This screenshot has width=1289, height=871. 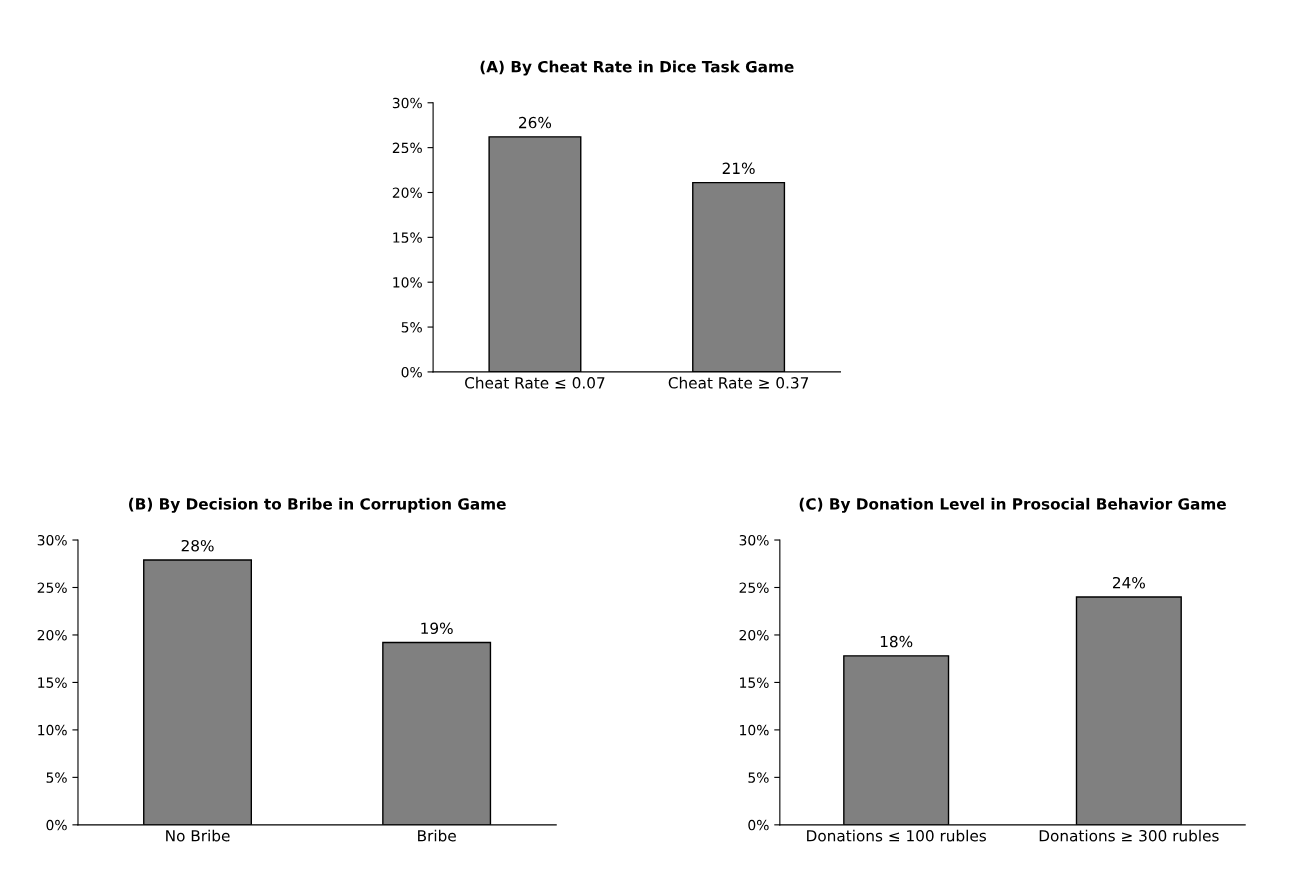 I want to click on data-label: 19%, so click(x=437, y=628).